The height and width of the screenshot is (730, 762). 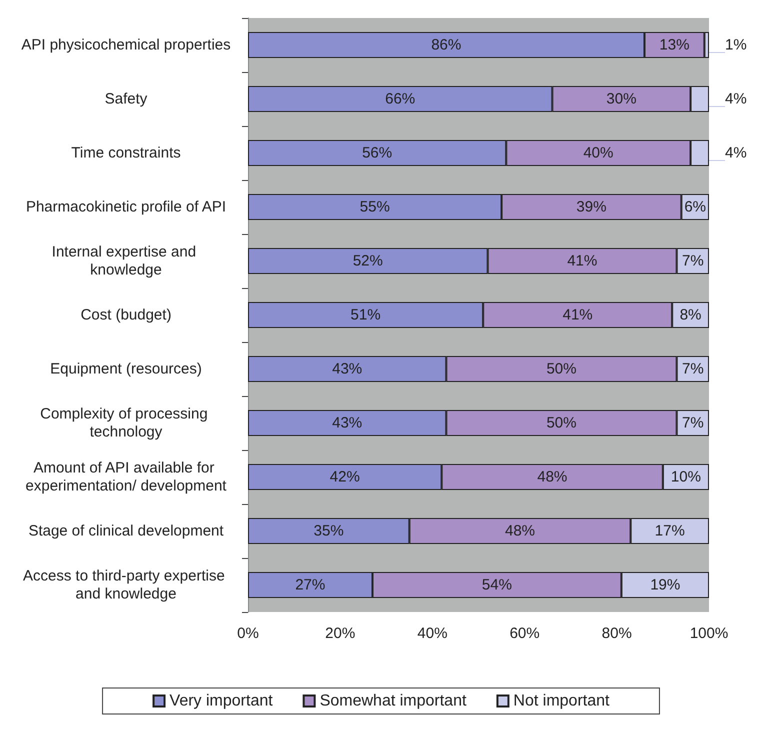 I want to click on legend-label: Not important, so click(x=561, y=701).